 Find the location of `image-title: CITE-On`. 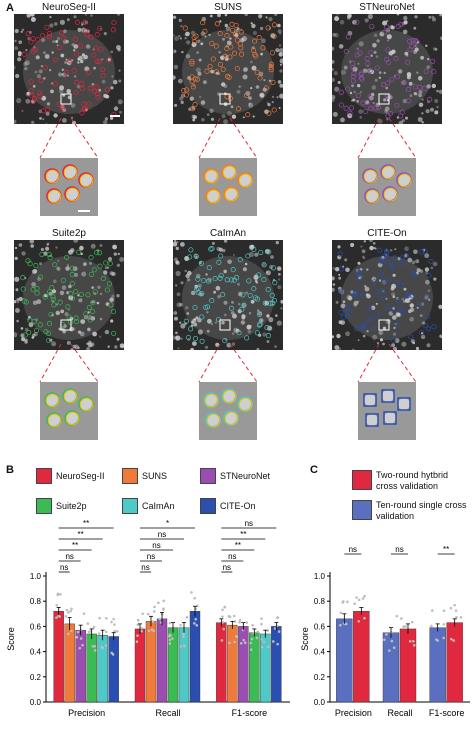

image-title: CITE-On is located at coordinates (387, 233).